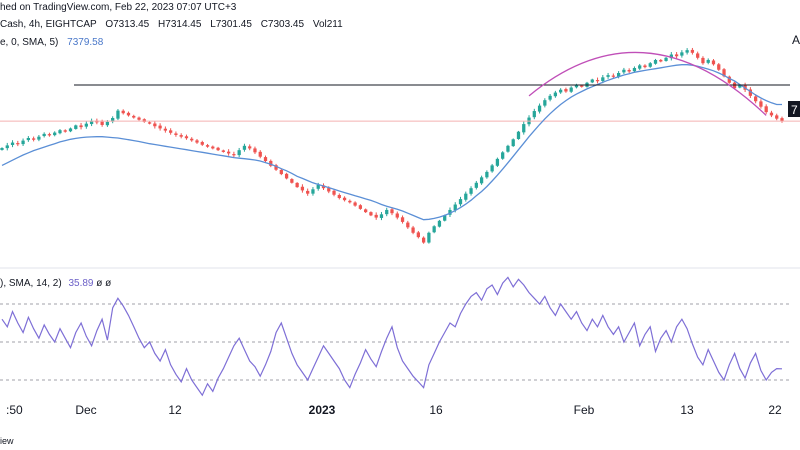 The height and width of the screenshot is (450, 800). What do you see at coordinates (436, 410) in the screenshot?
I see `x-tick-label: 16` at bounding box center [436, 410].